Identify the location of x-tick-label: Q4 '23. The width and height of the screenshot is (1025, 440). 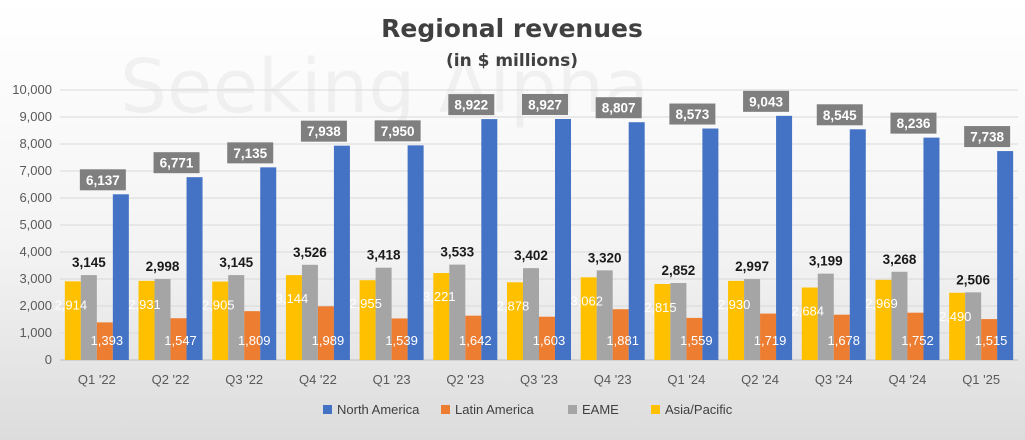
(613, 379).